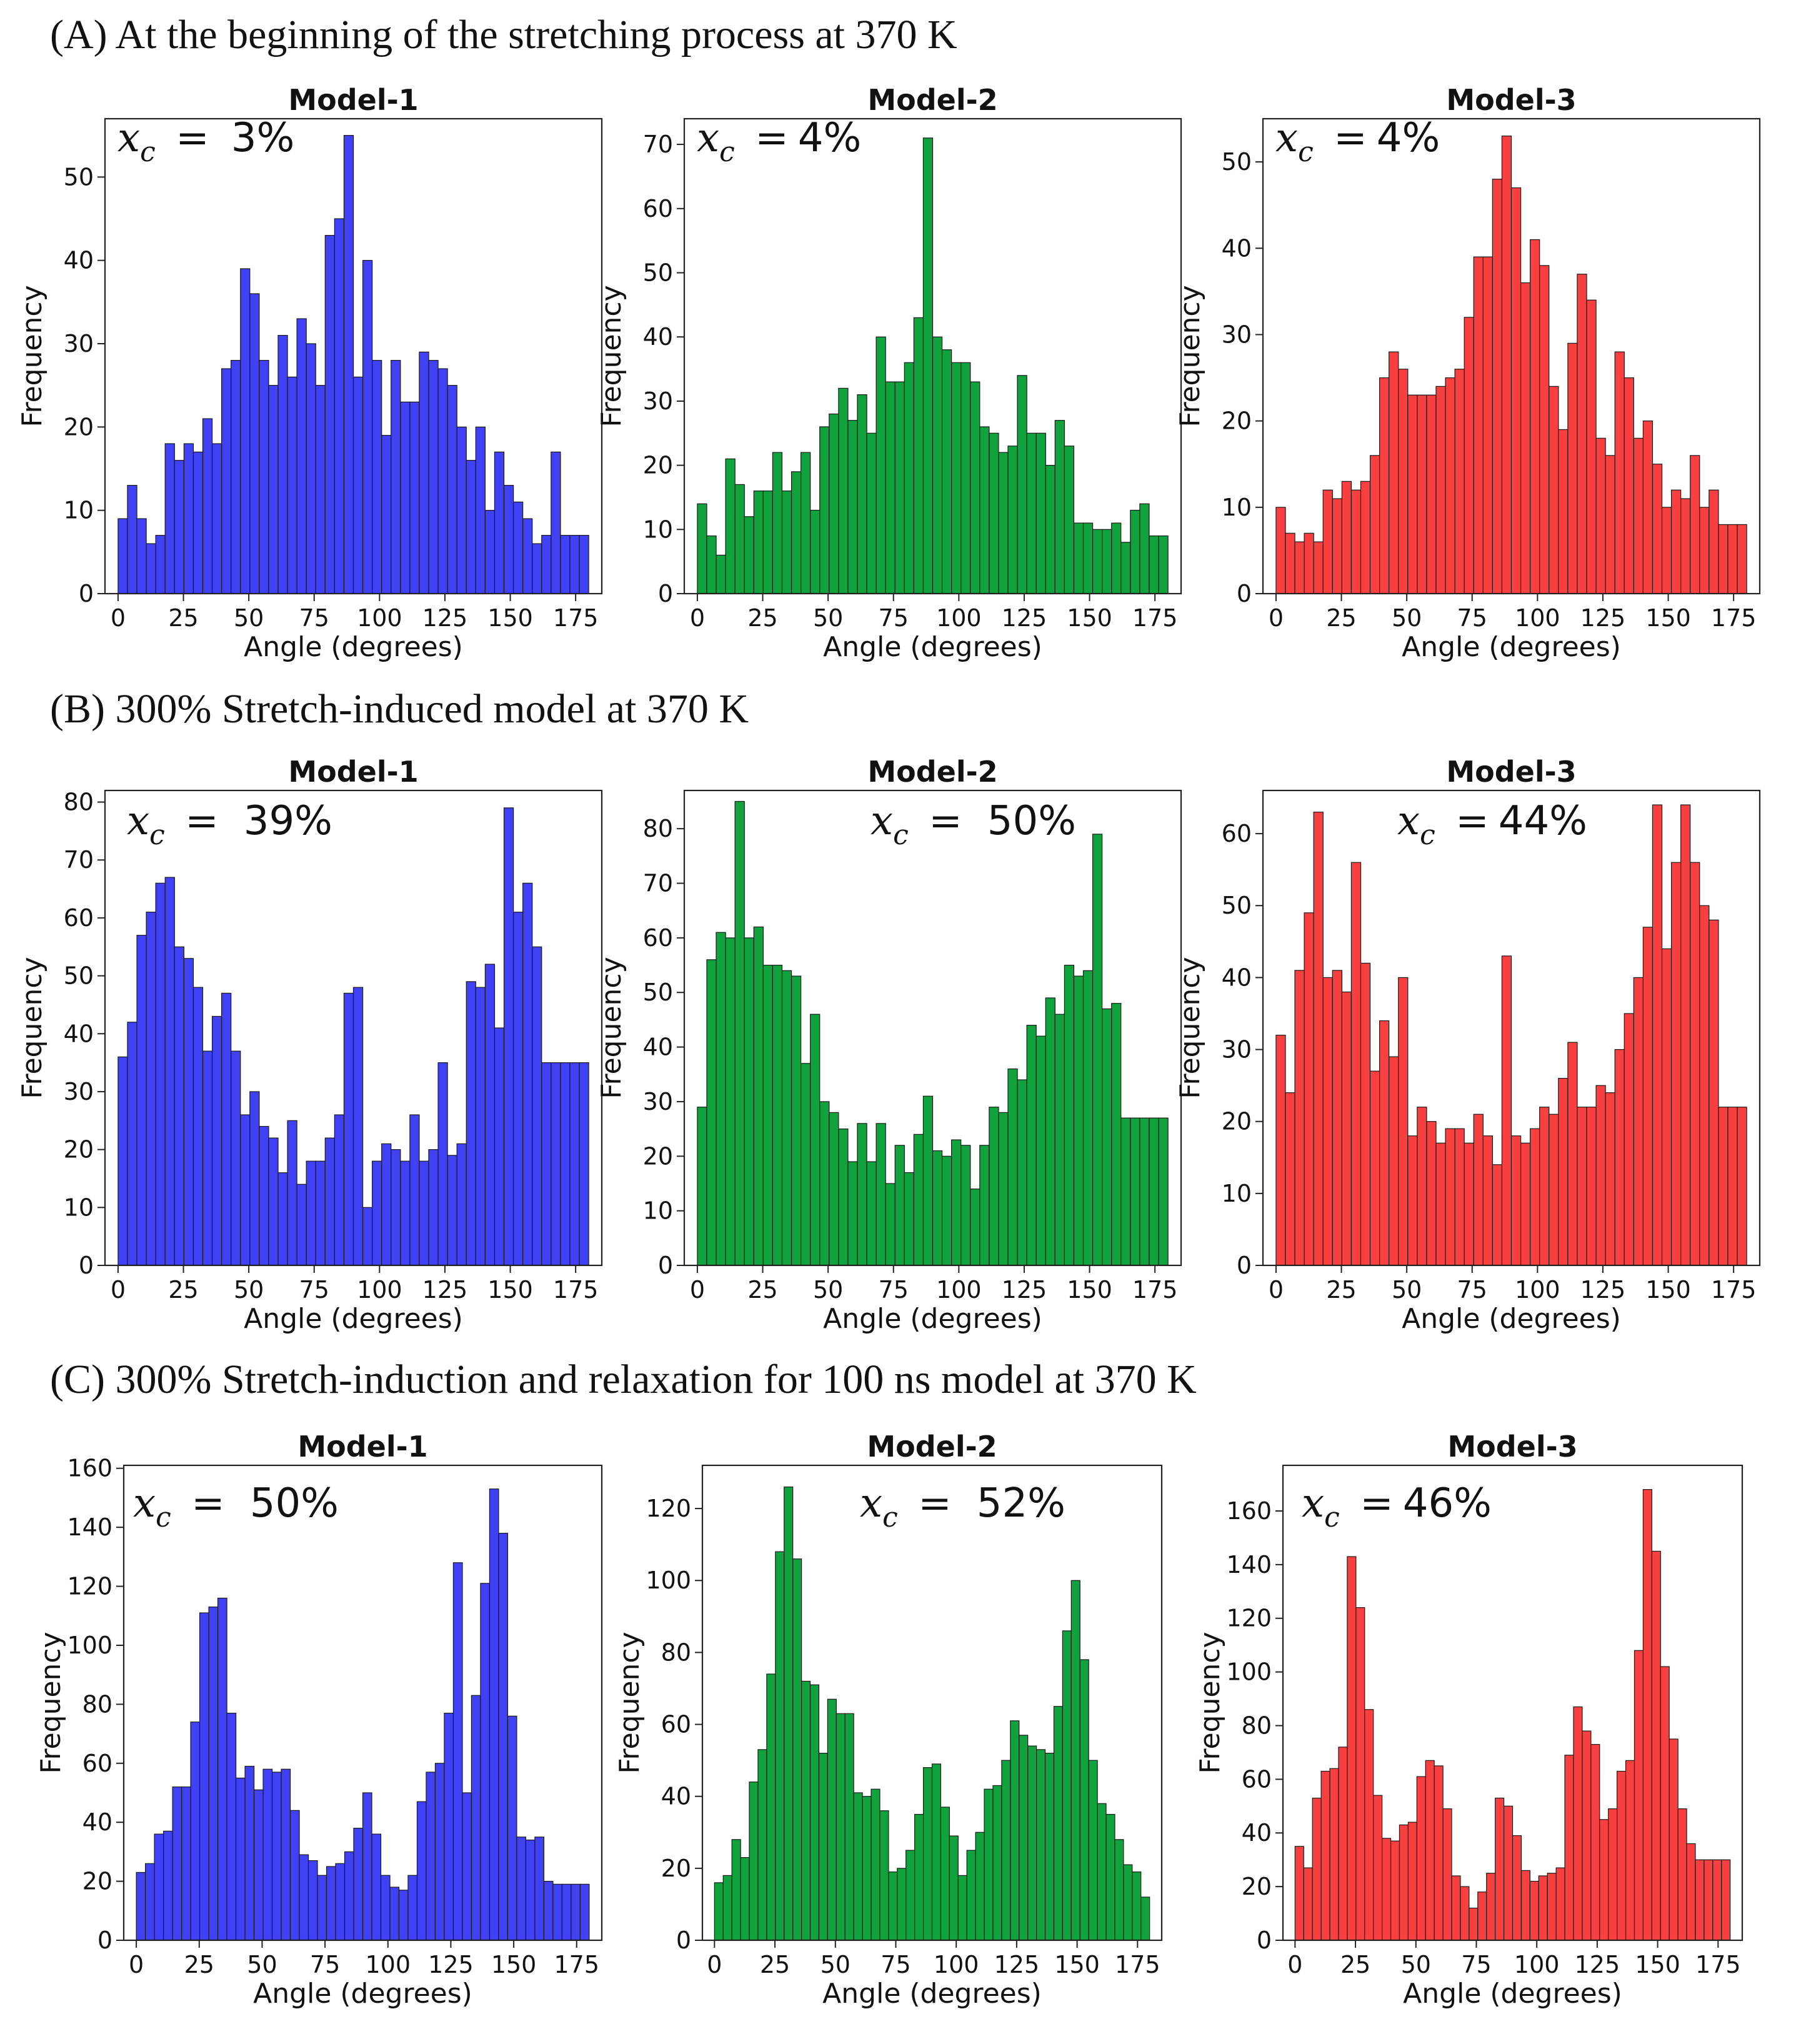  I want to click on x-tick-label: 50, so click(1407, 1290).